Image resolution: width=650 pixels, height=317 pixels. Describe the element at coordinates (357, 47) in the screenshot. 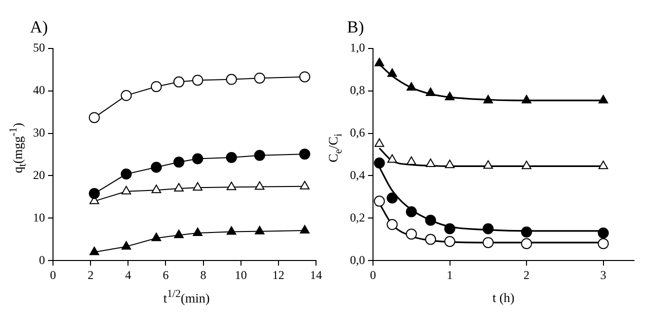

I see `y-tick-label: 1,0` at that location.